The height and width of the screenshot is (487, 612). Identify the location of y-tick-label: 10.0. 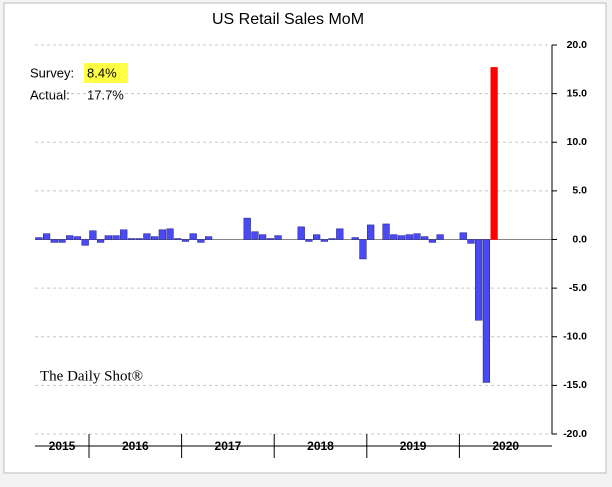
(577, 142).